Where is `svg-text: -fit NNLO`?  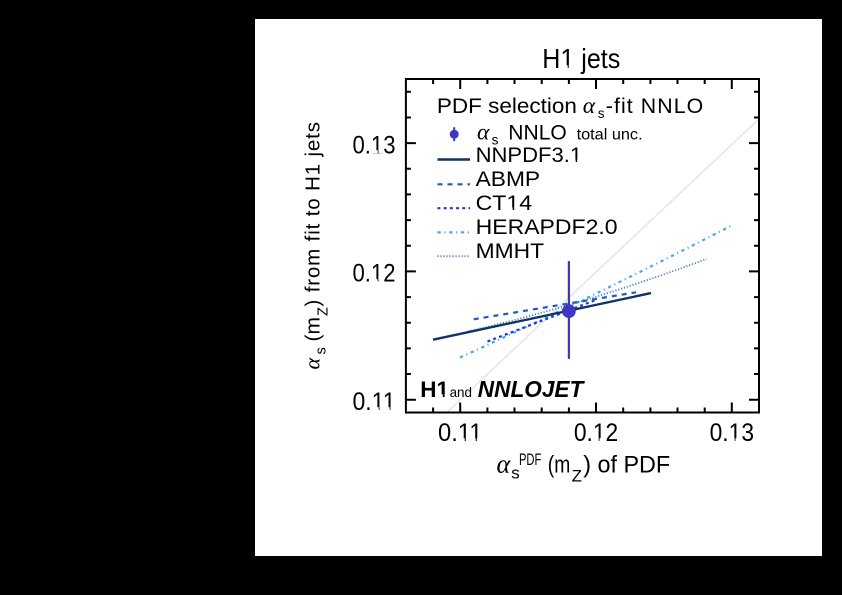 svg-text: -fit NNLO is located at coordinates (654, 106).